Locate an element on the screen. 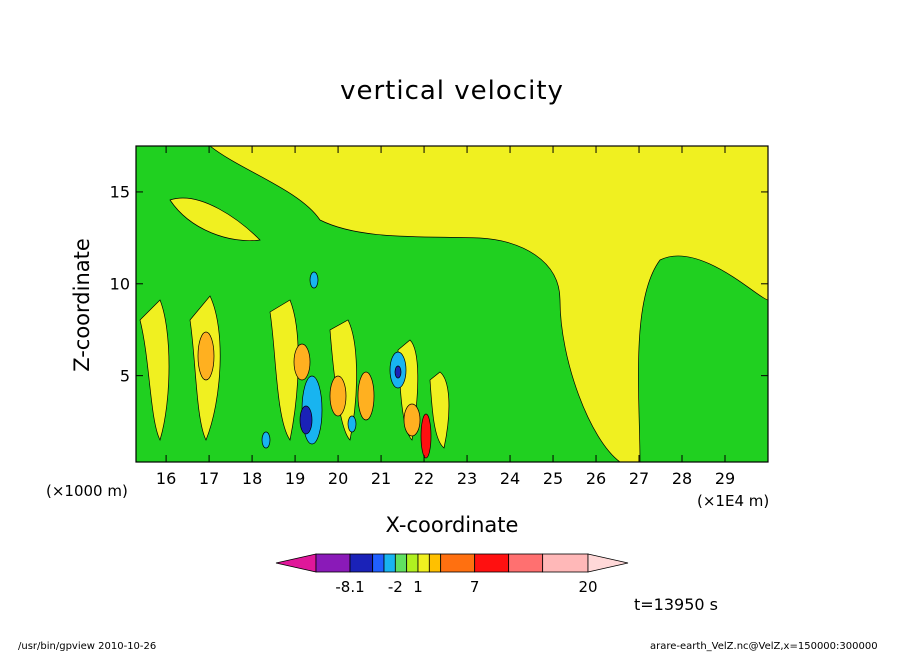 This screenshot has height=654, width=904. x-tick-label: 20 is located at coordinates (338, 478).